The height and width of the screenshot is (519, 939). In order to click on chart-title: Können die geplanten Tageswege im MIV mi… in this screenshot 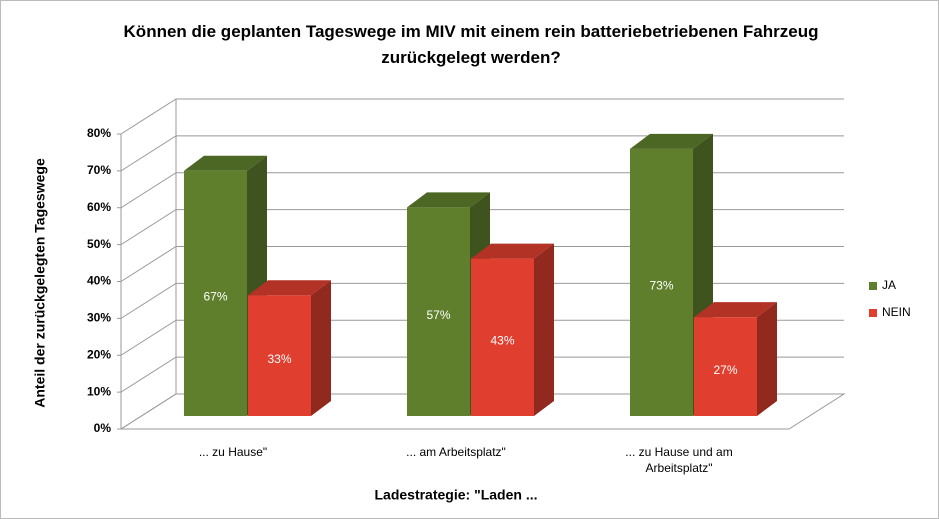, I will do `click(471, 44)`.